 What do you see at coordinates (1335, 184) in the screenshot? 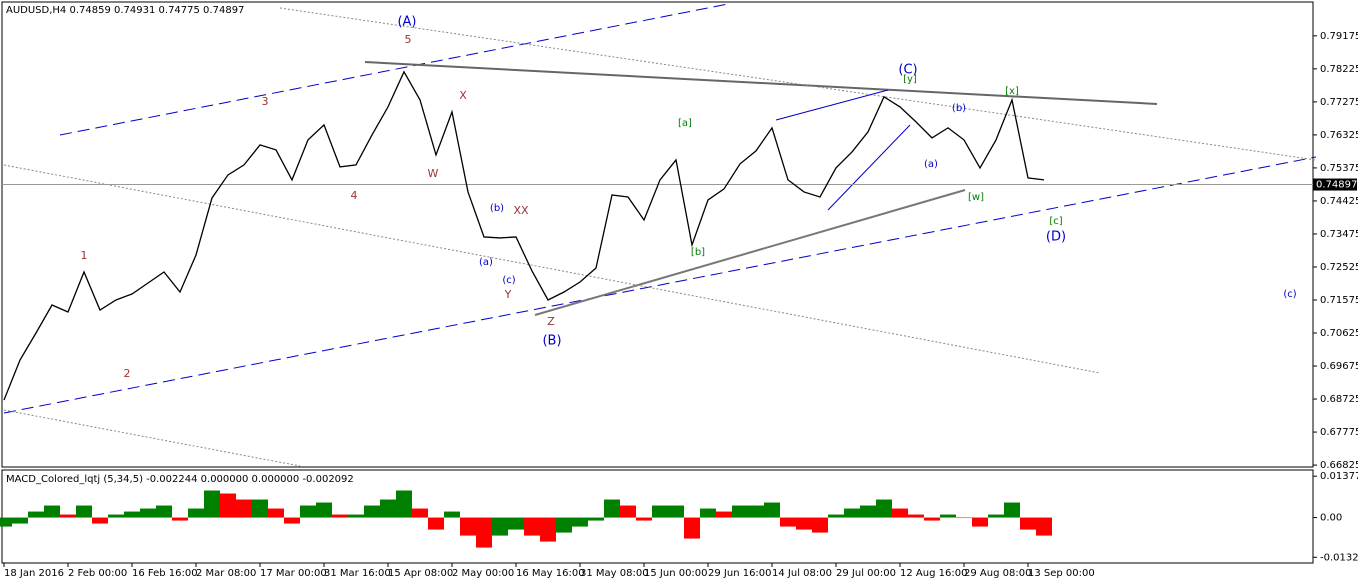
I see `current-price-box` at bounding box center [1335, 184].